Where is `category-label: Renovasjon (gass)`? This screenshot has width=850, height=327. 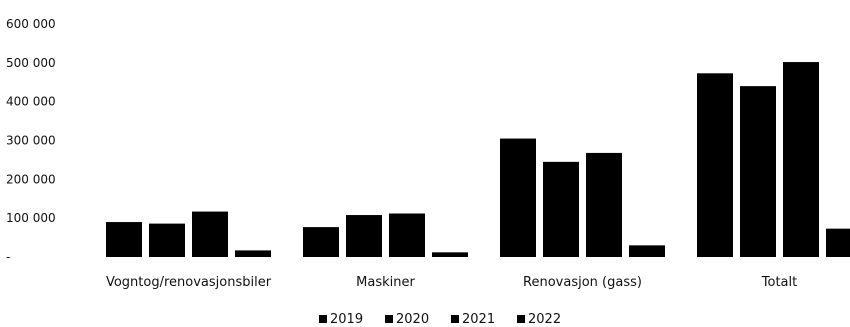 category-label: Renovasjon (gass) is located at coordinates (582, 282).